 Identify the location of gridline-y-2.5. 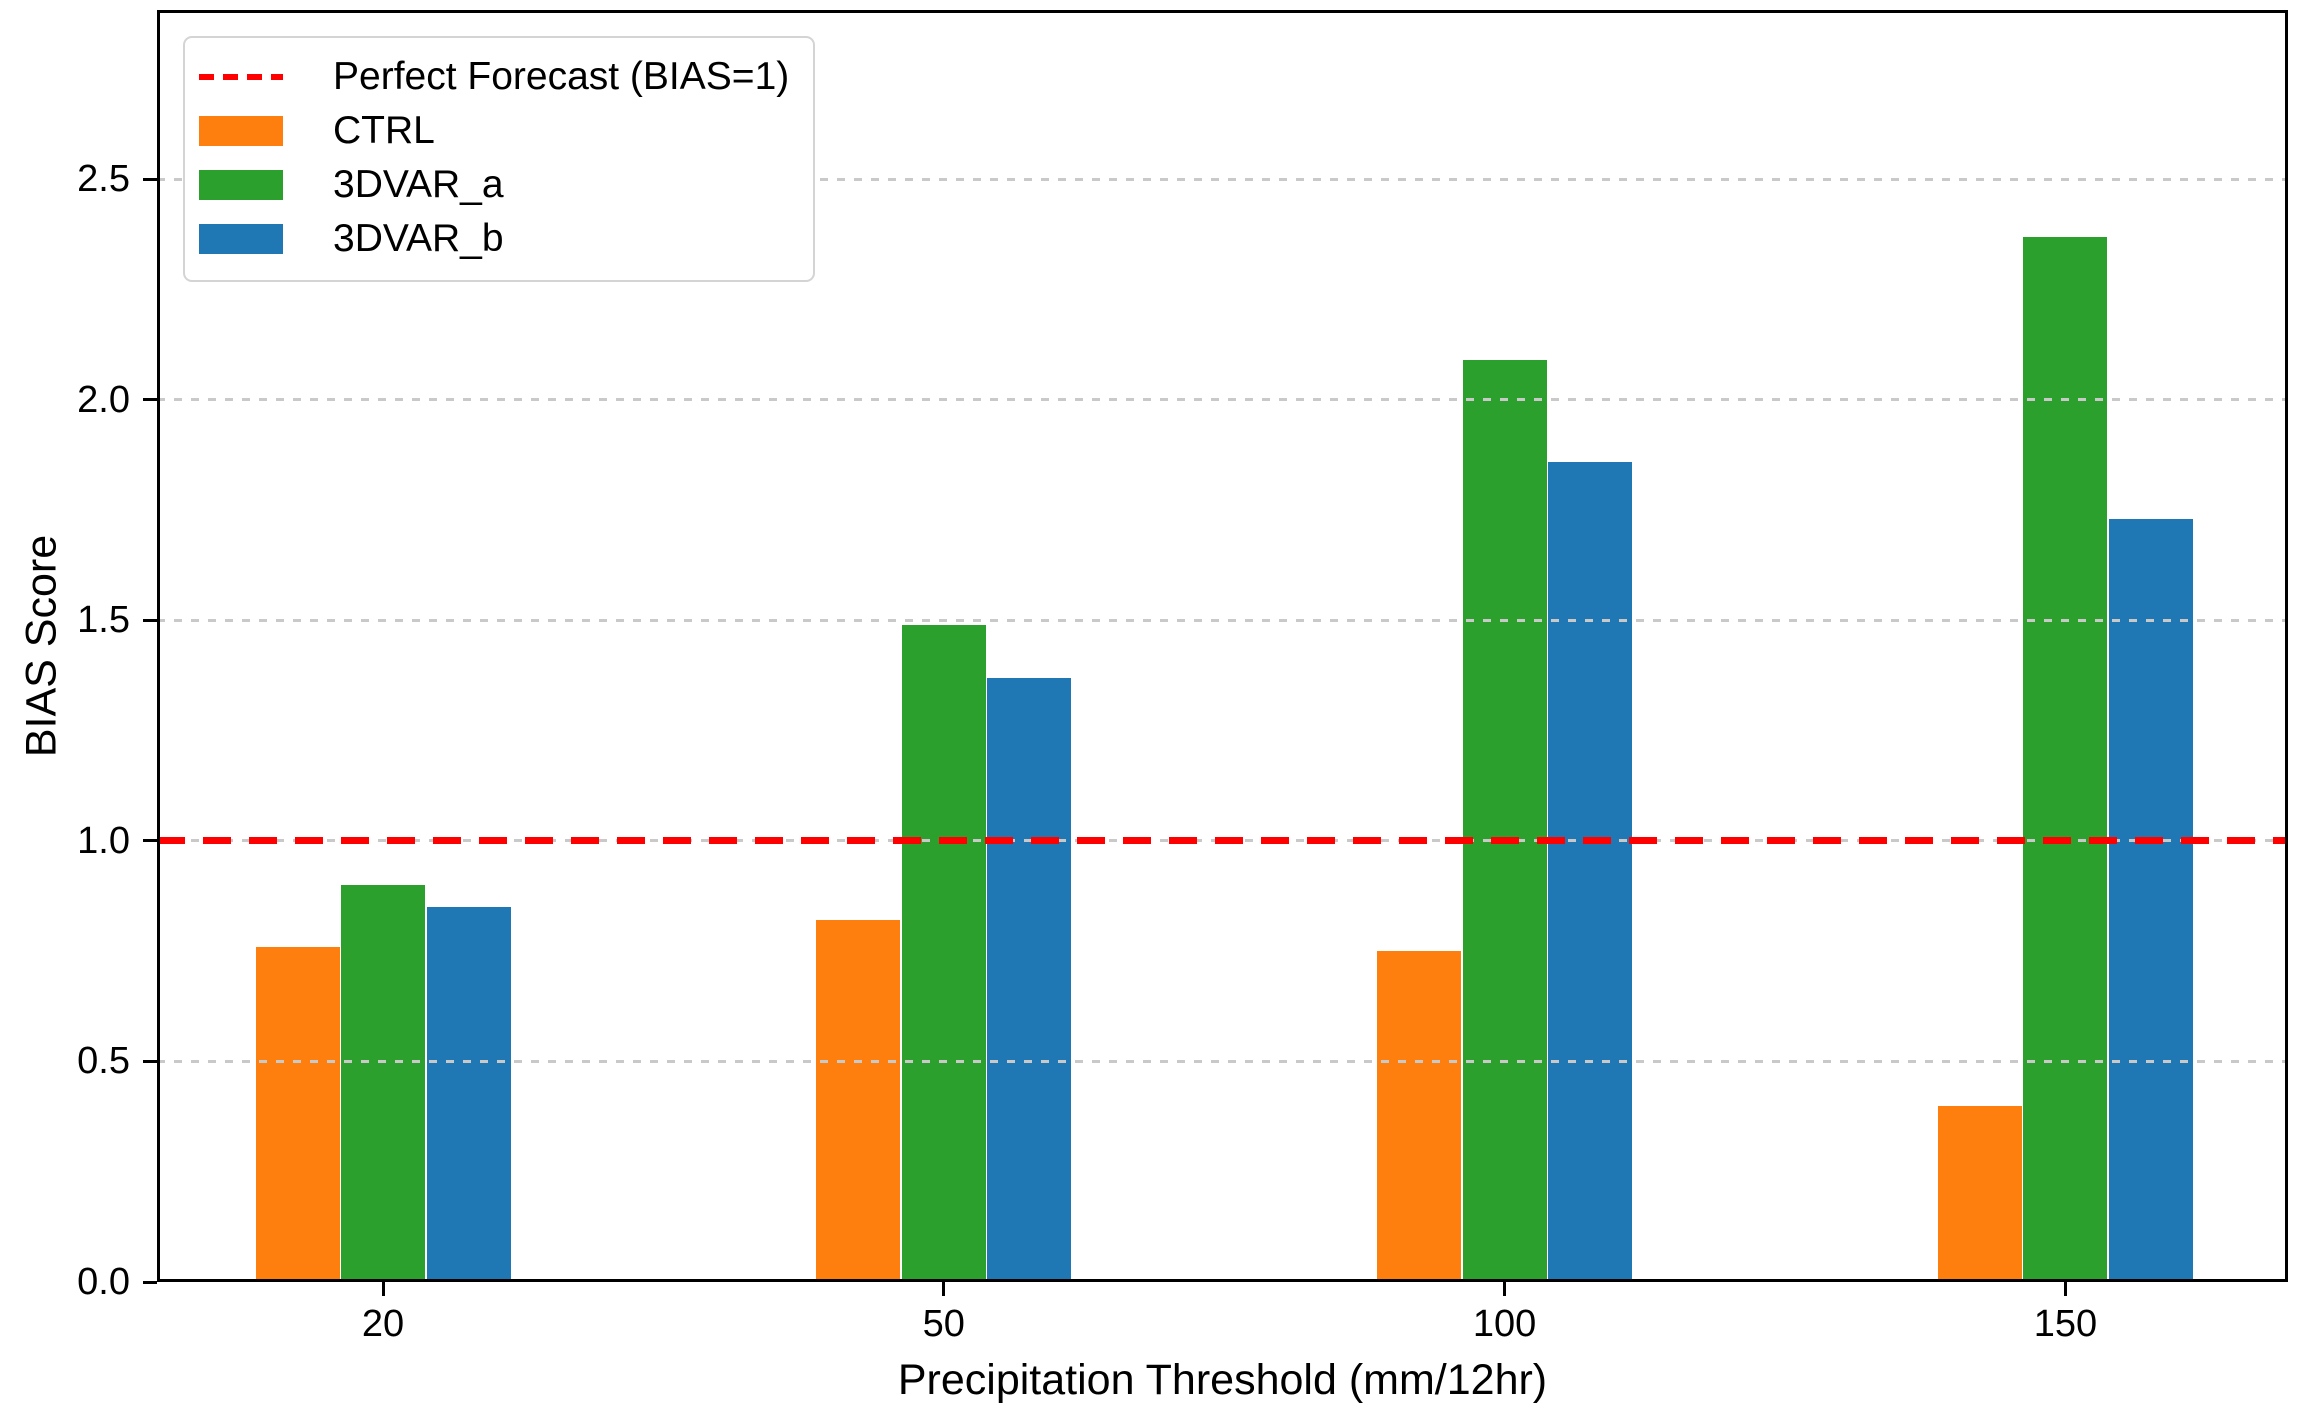
(1222, 179).